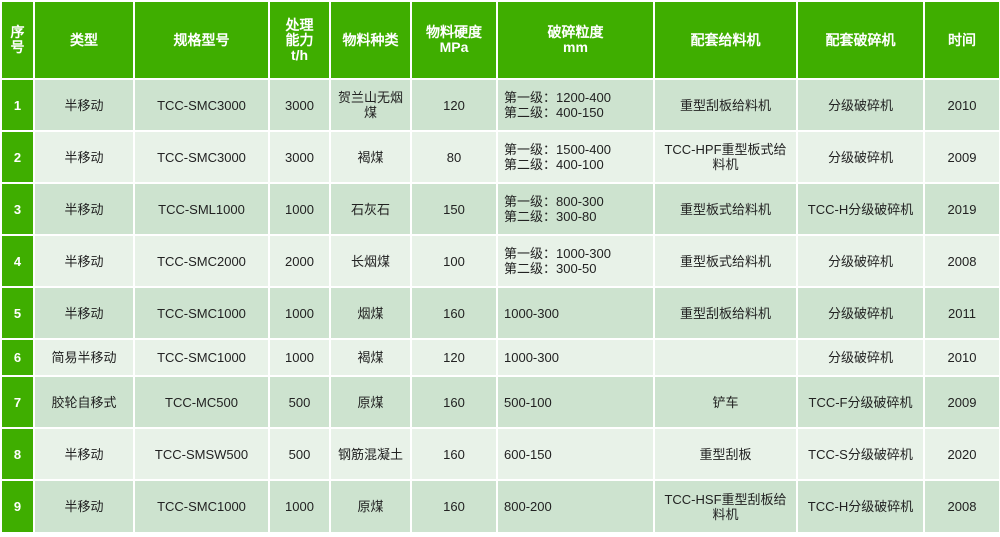 The width and height of the screenshot is (1000, 537). What do you see at coordinates (17, 32) in the screenshot?
I see `header-line: 序` at bounding box center [17, 32].